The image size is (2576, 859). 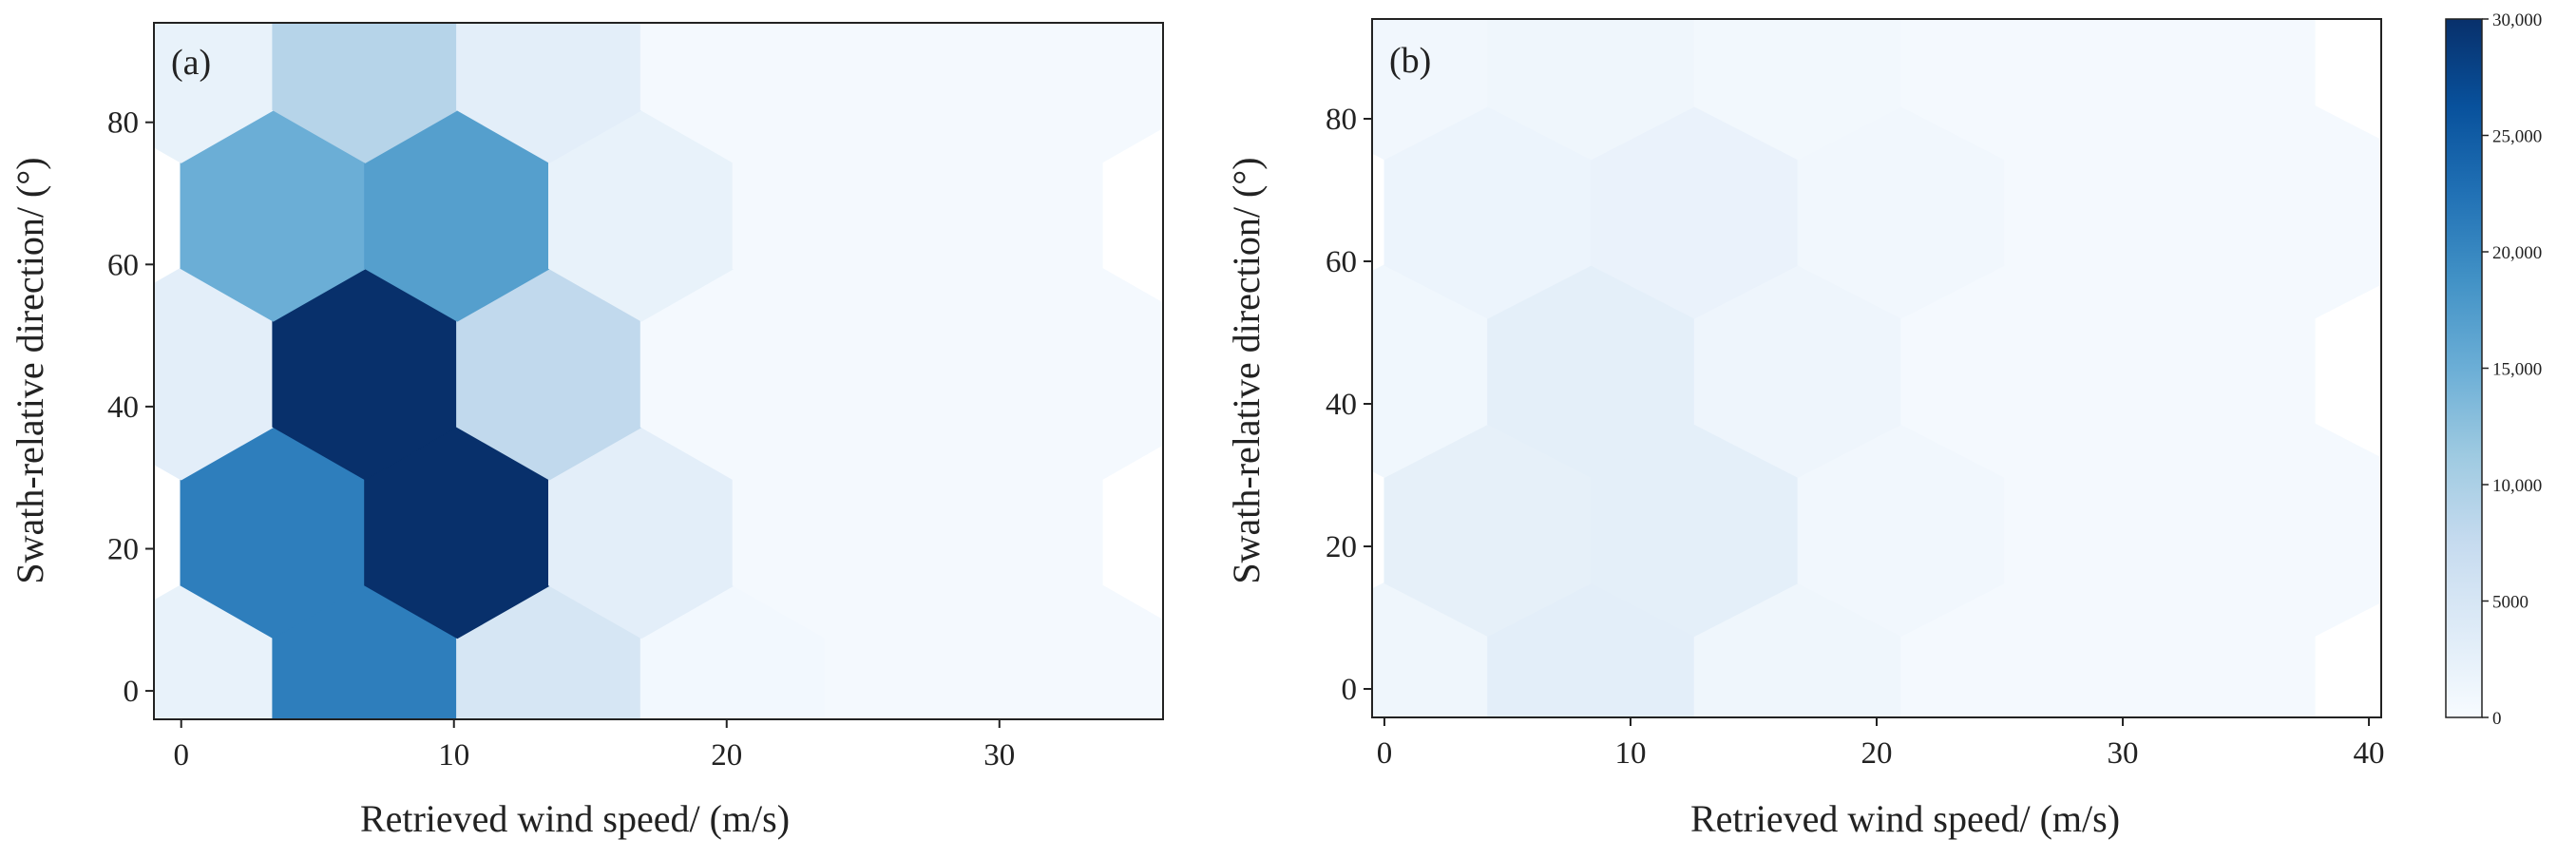 I want to click on panel-a-x-axis-title: Retrieved wind speed/ (m/s), so click(x=575, y=818).